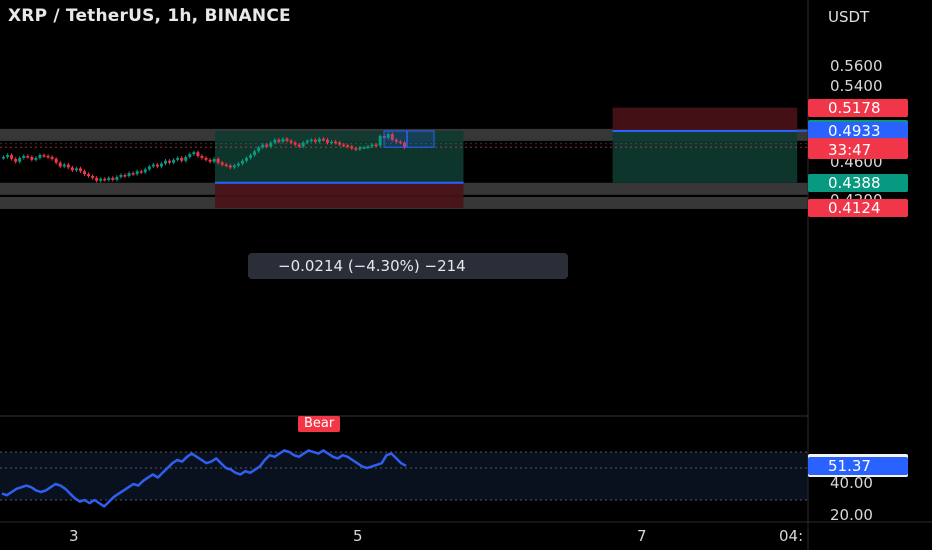 Image resolution: width=932 pixels, height=550 pixels. I want to click on position-tools, so click(511, 157).